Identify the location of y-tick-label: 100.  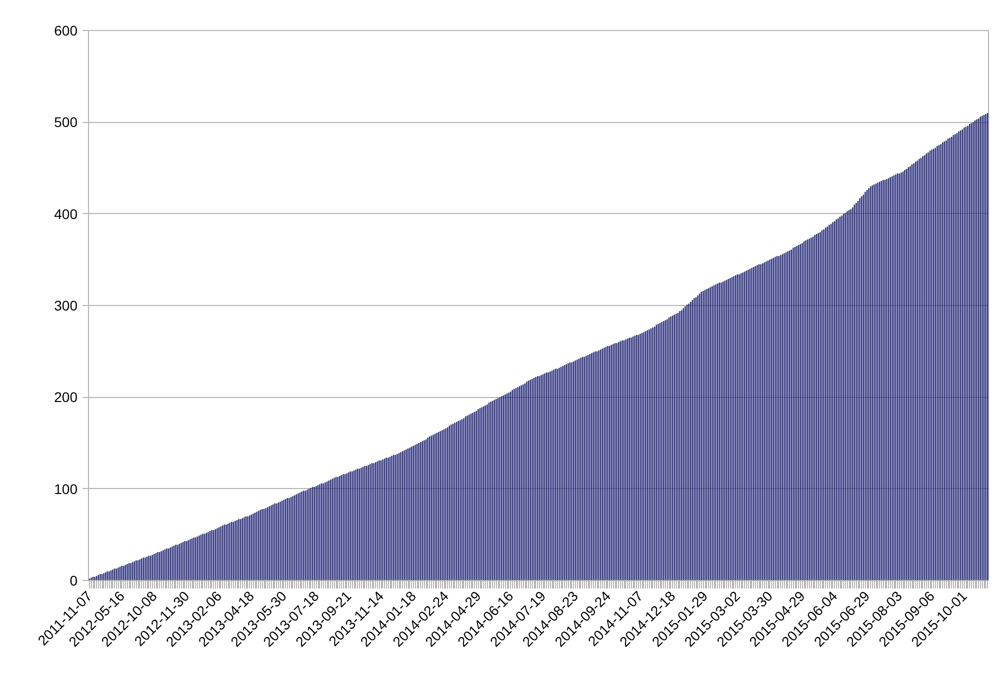
(66, 488).